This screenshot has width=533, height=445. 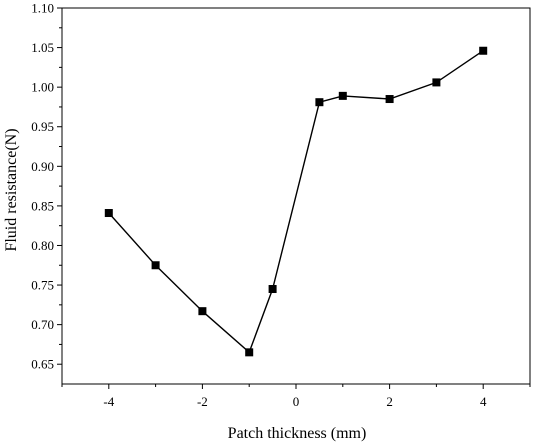 What do you see at coordinates (483, 401) in the screenshot?
I see `x-tick-label: 4` at bounding box center [483, 401].